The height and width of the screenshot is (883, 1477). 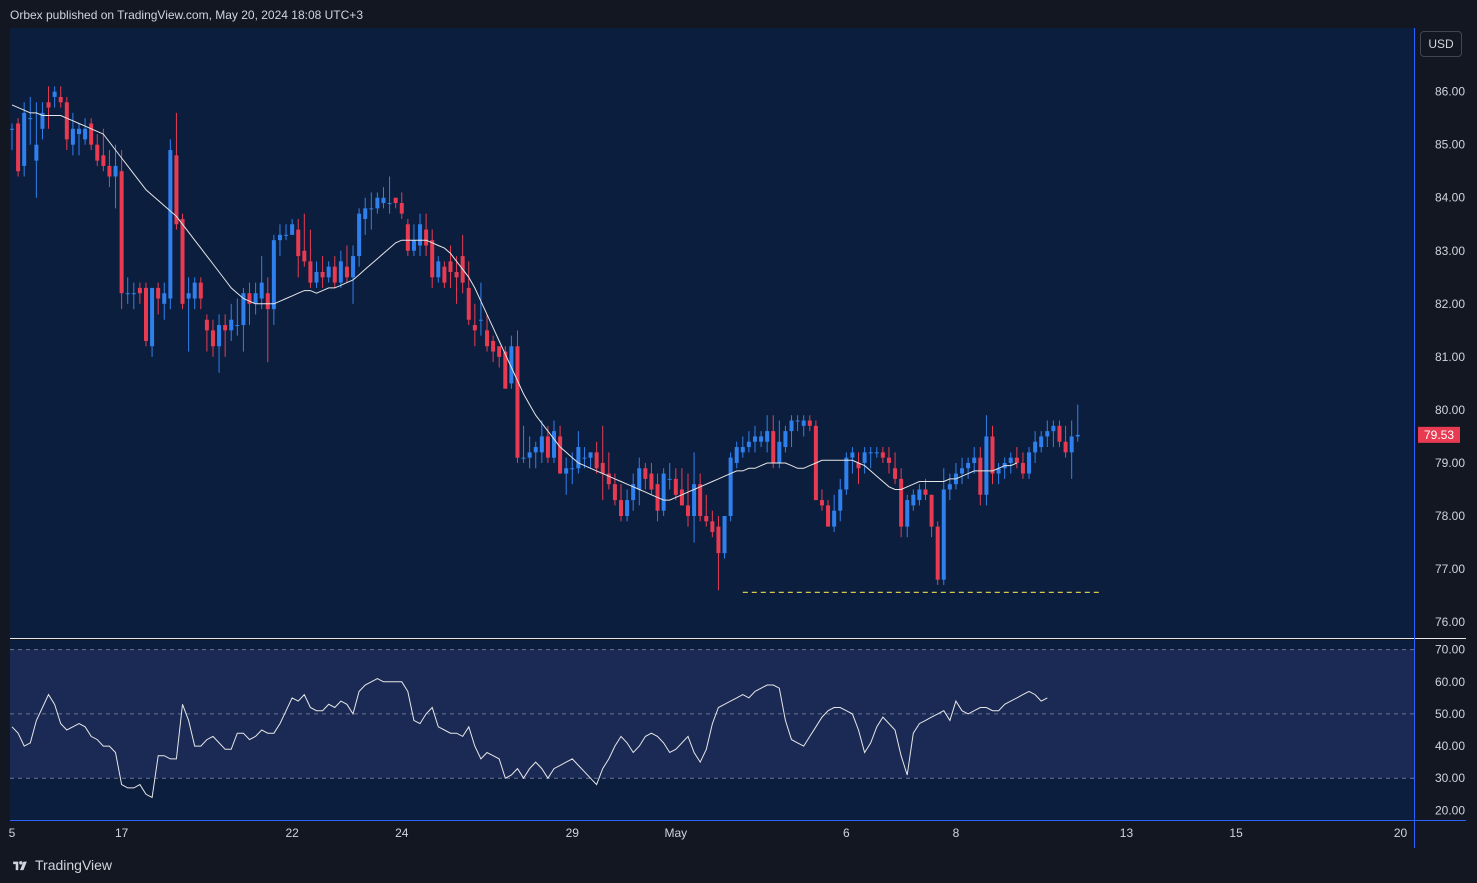 I want to click on currency-button: USD, so click(x=1441, y=44).